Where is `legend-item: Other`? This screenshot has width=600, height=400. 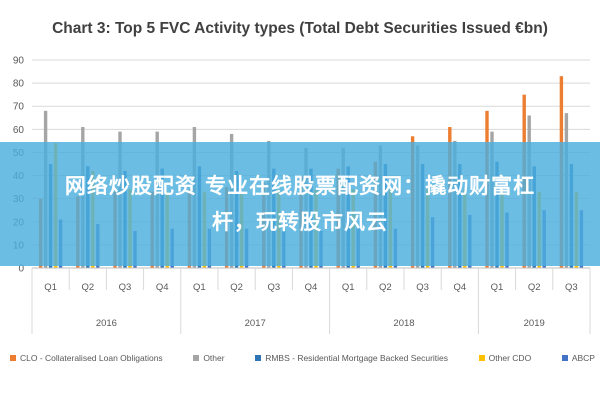
legend-item: Other is located at coordinates (209, 358).